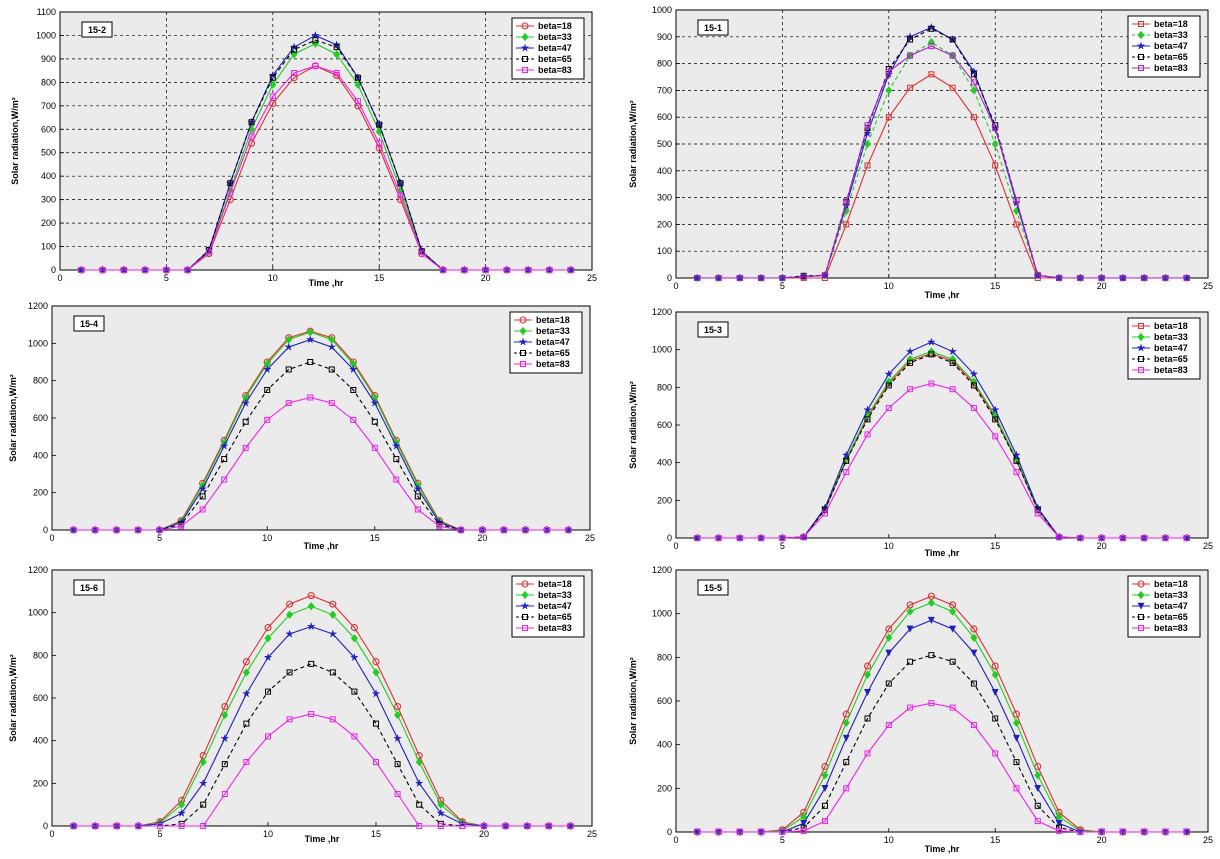  What do you see at coordinates (1171, 617) in the screenshot?
I see `legend-label: beta=65` at bounding box center [1171, 617].